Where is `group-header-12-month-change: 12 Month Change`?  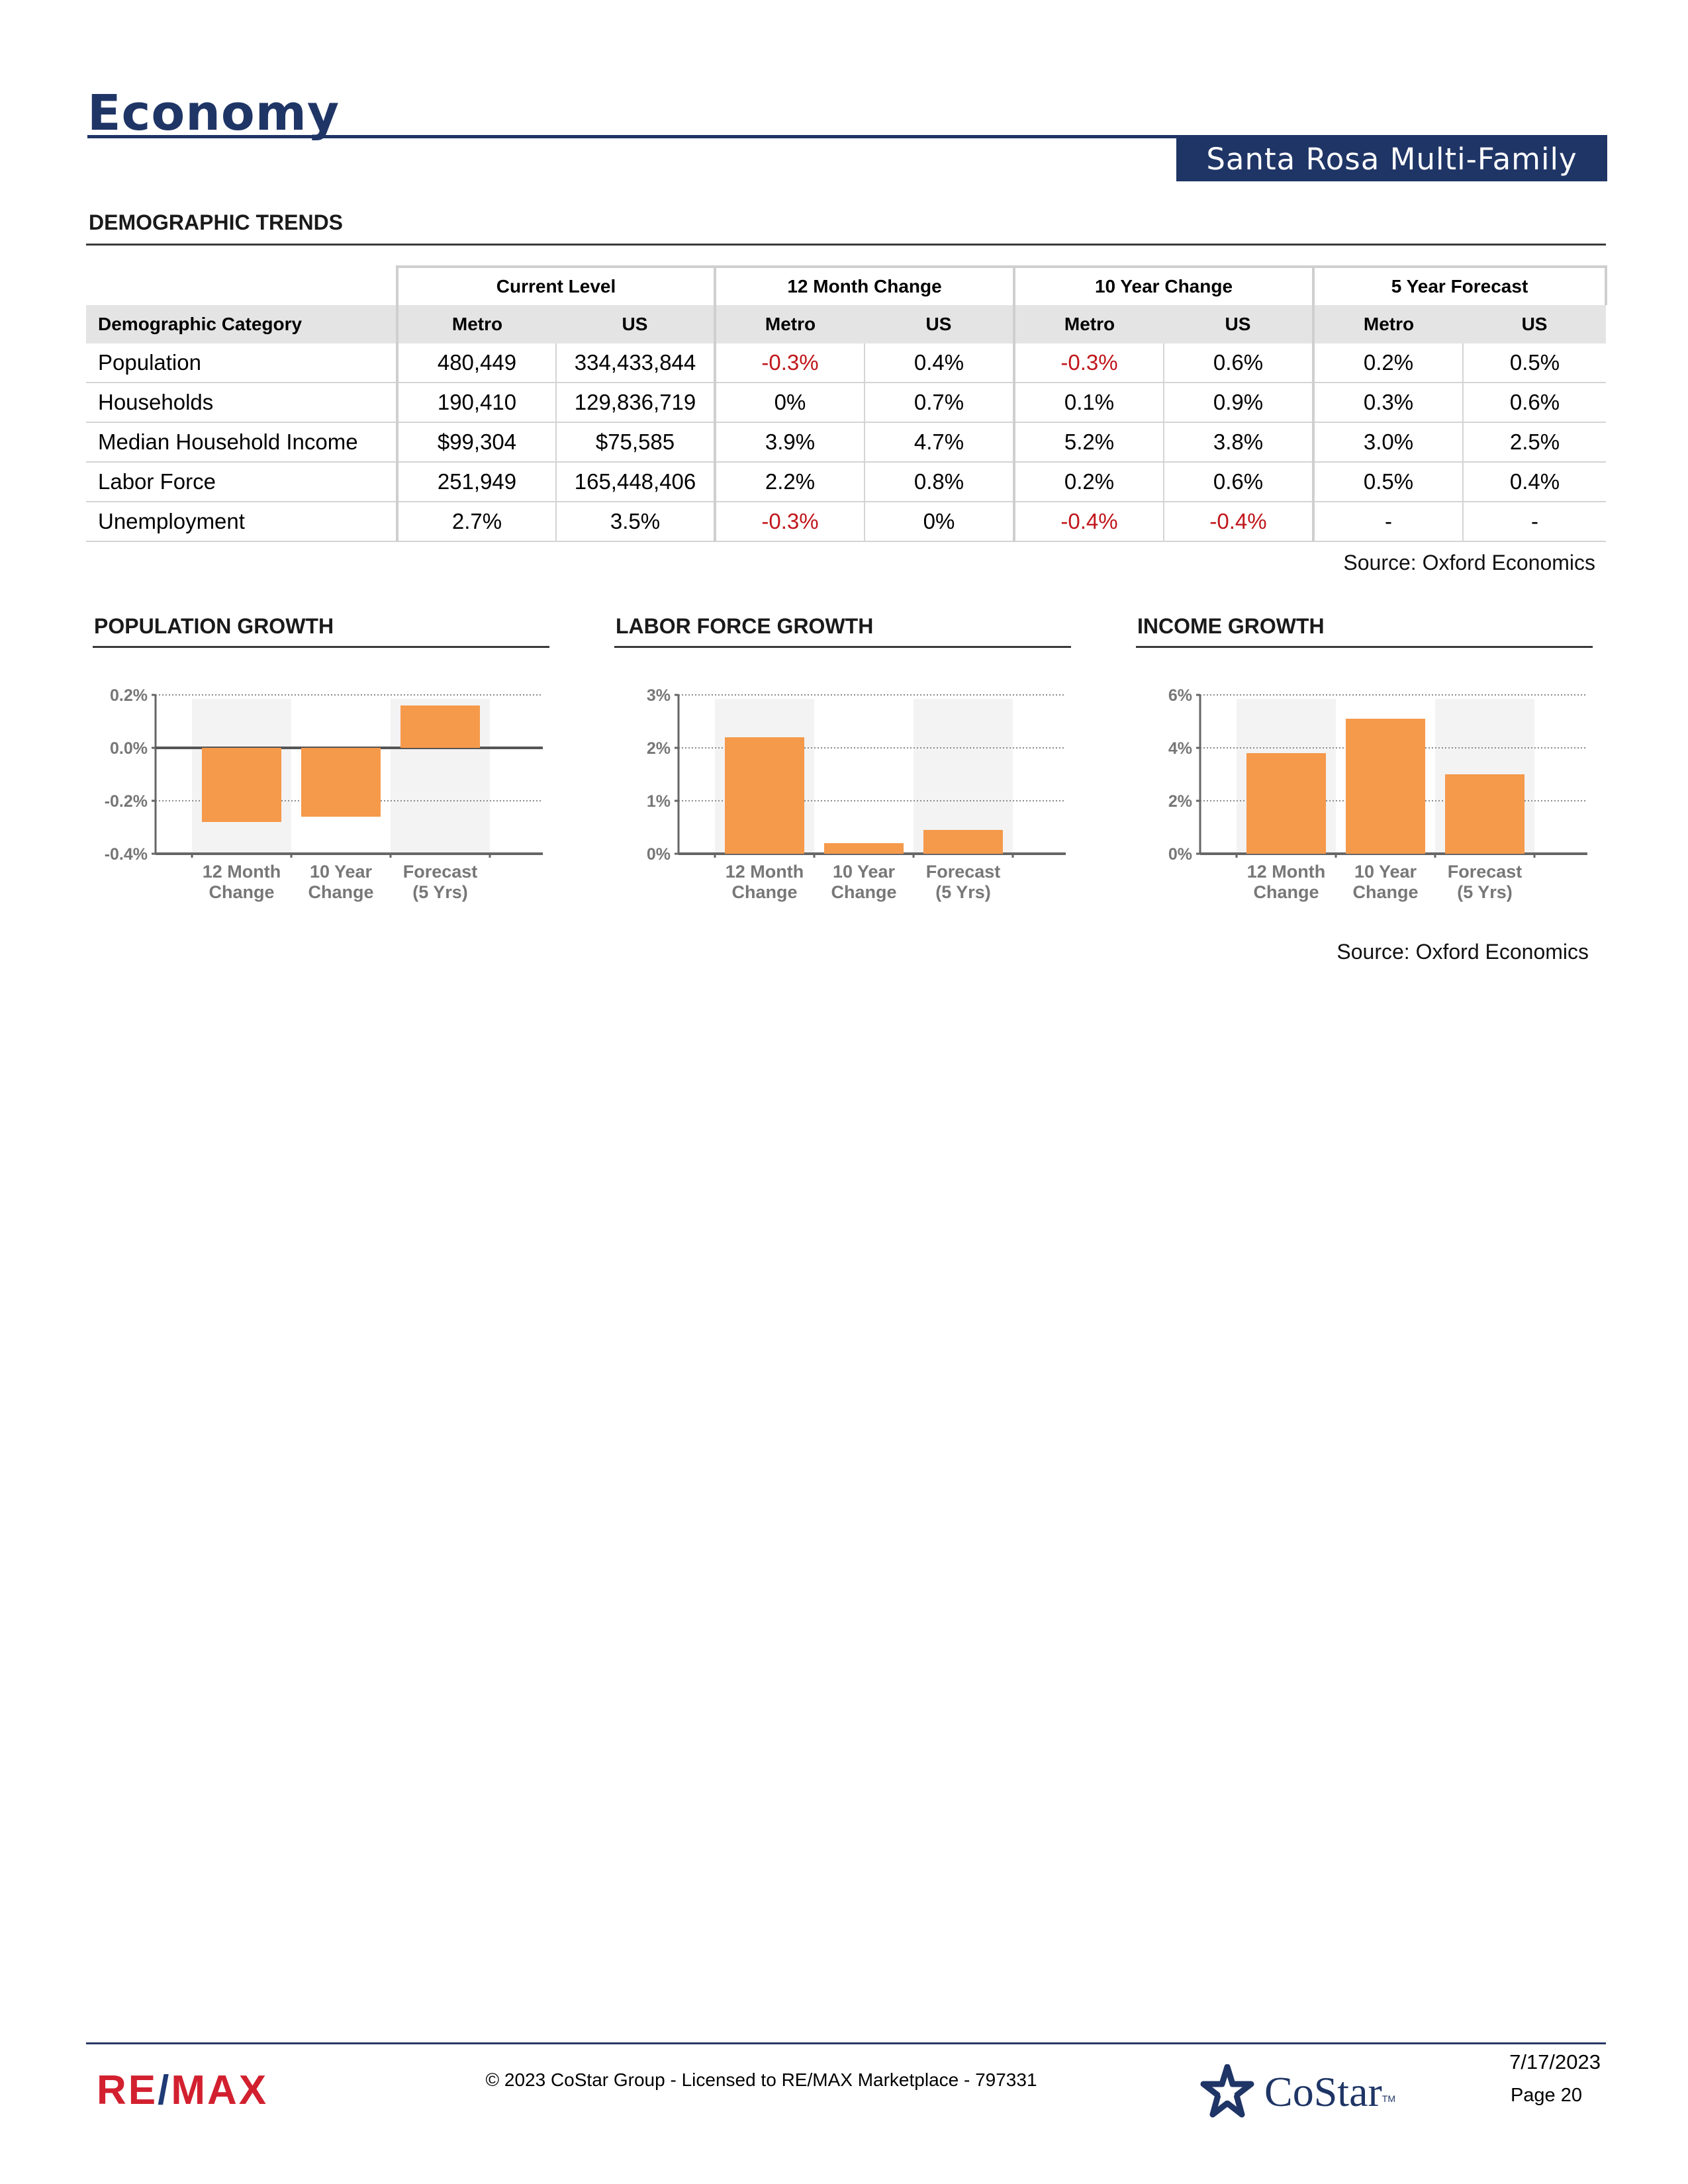
group-header-12-month-change: 12 Month Change is located at coordinates (864, 285).